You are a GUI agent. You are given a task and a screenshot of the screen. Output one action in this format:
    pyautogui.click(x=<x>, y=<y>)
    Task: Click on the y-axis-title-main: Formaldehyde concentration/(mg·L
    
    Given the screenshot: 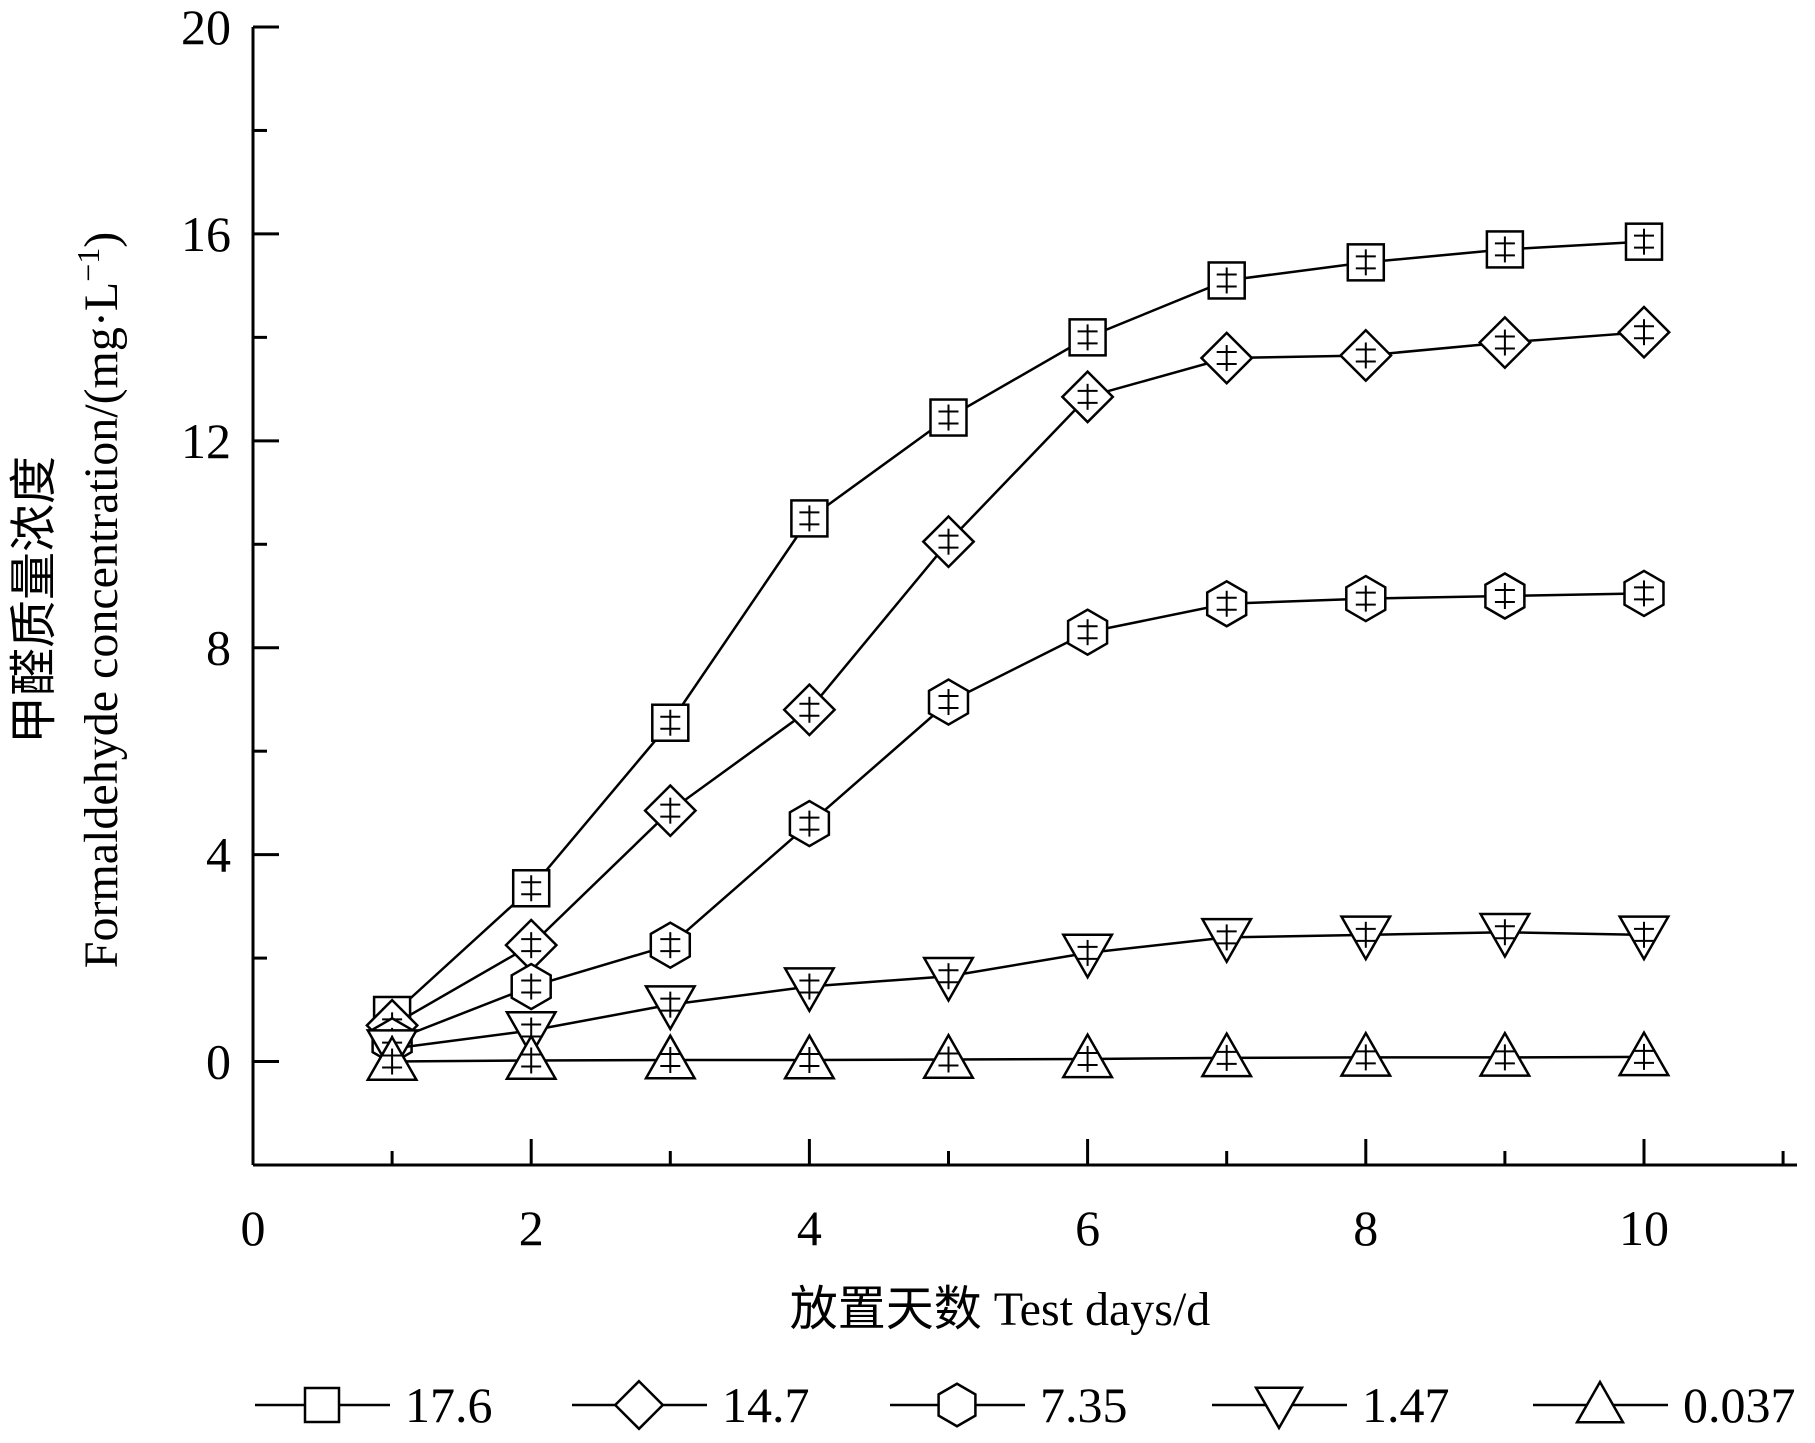 What is the action you would take?
    pyautogui.click(x=101, y=625)
    